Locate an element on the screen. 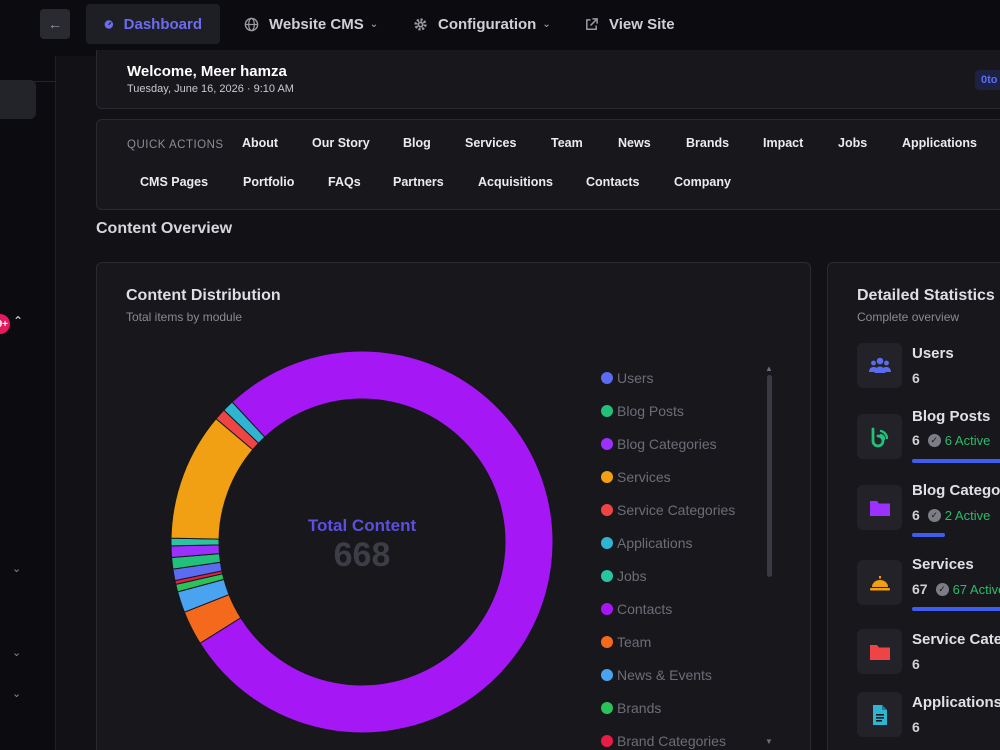 This screenshot has width=1000, height=750. legend-label: Services is located at coordinates (644, 477).